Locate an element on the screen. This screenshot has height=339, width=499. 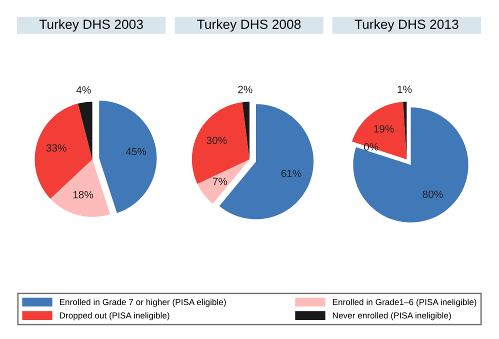
data-label: 4% is located at coordinates (83, 90).